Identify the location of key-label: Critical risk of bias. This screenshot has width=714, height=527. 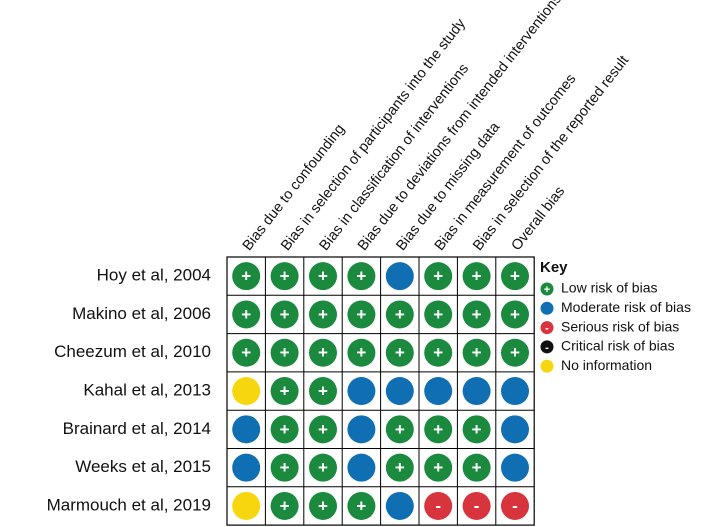
(618, 346).